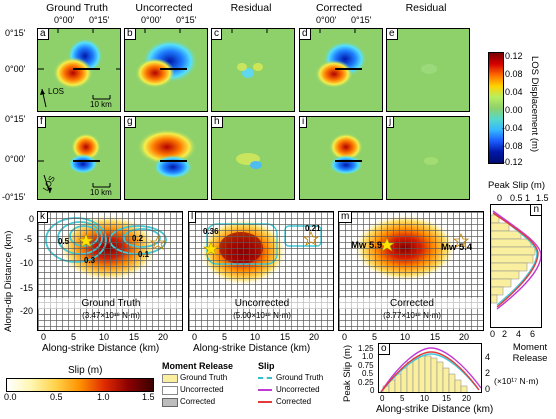 The image size is (556, 419). I want to click on slip-x-tick: 10, so click(104, 337).